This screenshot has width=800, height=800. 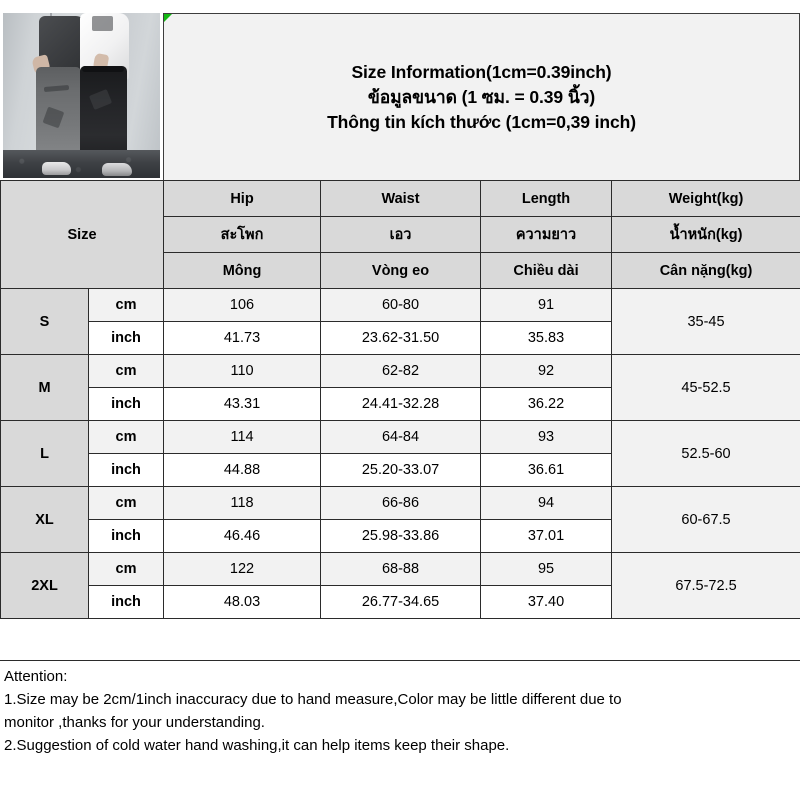 I want to click on unit-inch-s: inch, so click(x=126, y=338).